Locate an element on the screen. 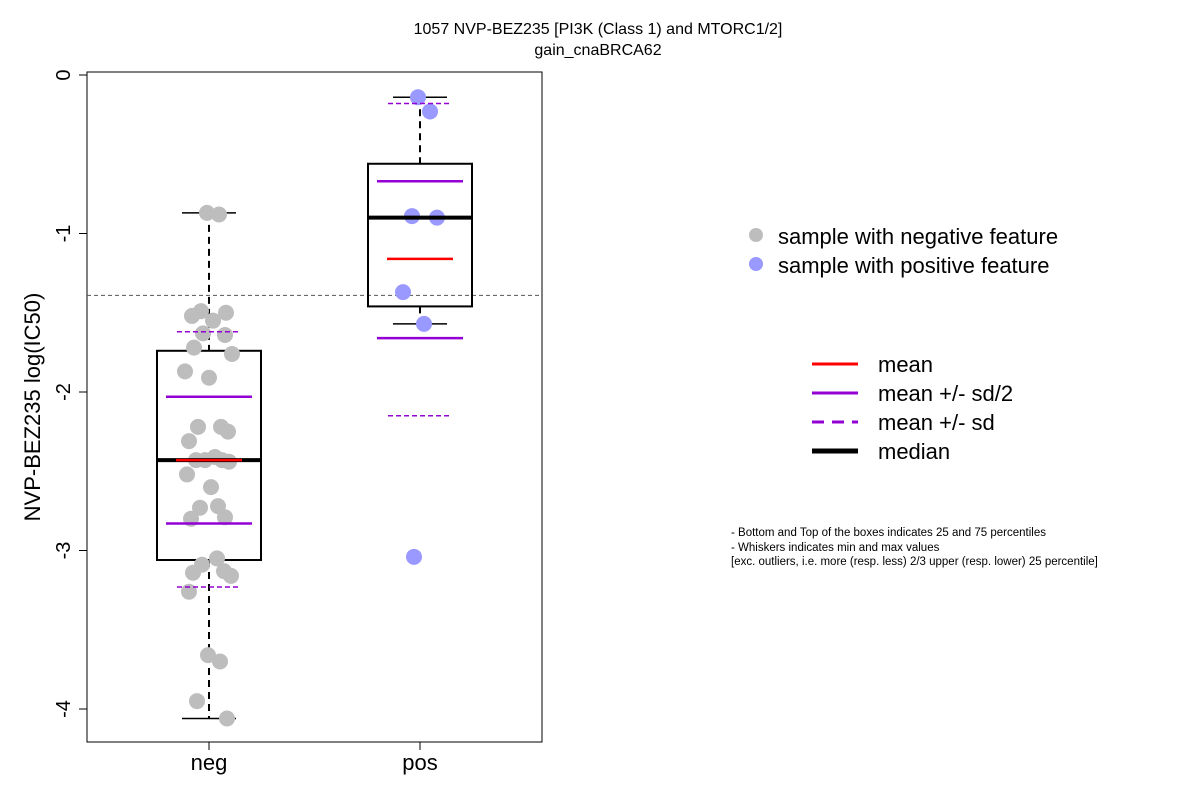  legend-lines: mean mean +/- sd/2 mean +/- sd median is located at coordinates (912, 408).